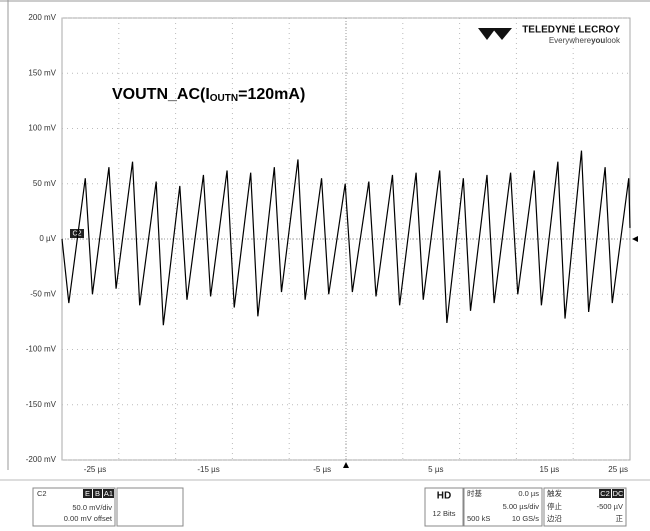 The width and height of the screenshot is (650, 531). What do you see at coordinates (610, 506) in the screenshot?
I see `trigger-level: -500 µV` at bounding box center [610, 506].